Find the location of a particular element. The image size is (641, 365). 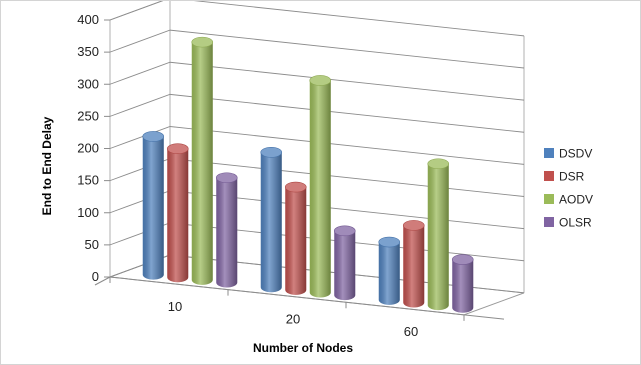

legend-swatch-dsr is located at coordinates (549, 176).